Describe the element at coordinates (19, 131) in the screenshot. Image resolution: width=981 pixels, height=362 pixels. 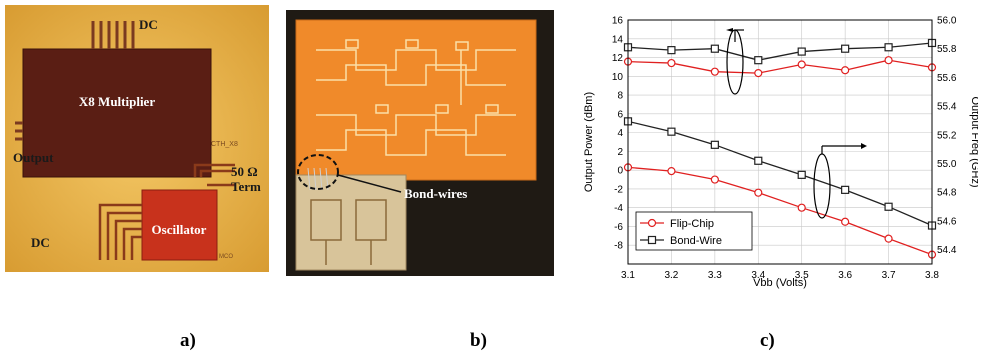
I see `output-pads` at that location.